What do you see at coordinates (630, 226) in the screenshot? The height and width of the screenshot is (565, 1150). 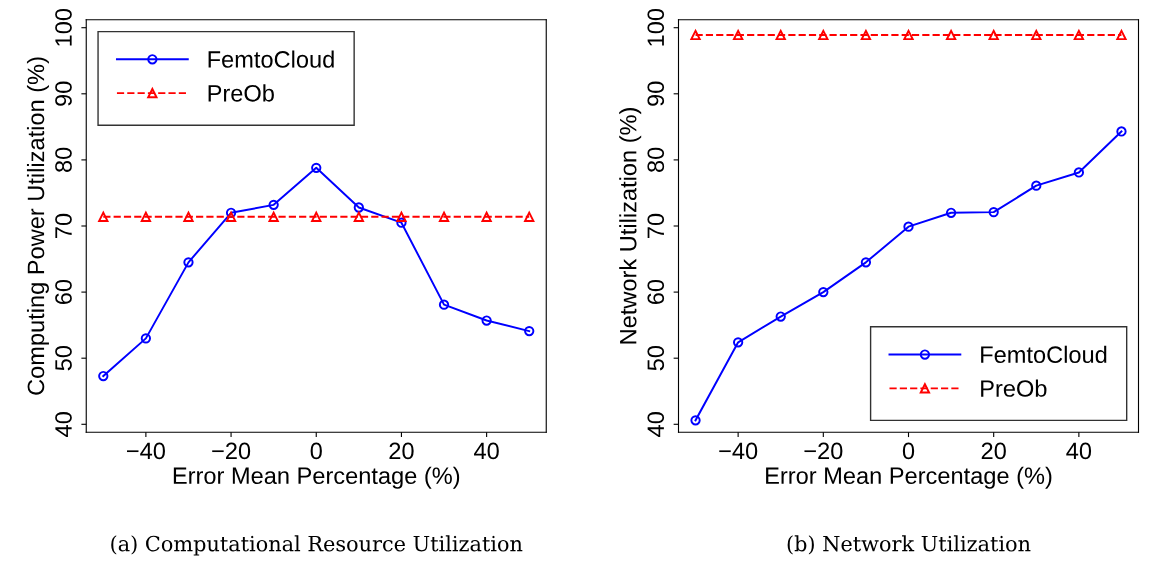 I see `y-axis-title: Network Utilization (%)` at bounding box center [630, 226].